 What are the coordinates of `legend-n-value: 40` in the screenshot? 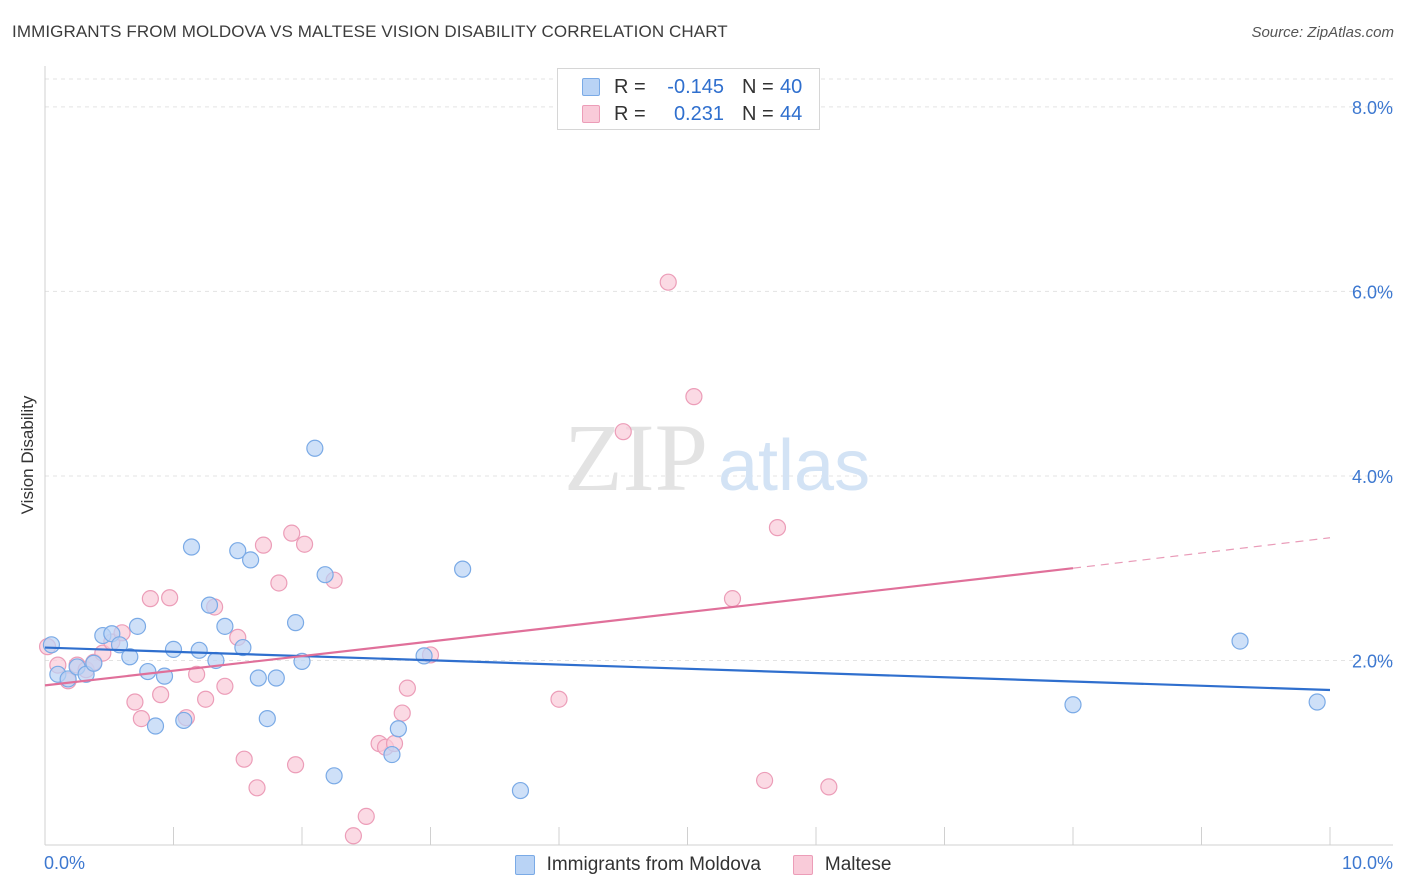 It's located at (791, 86).